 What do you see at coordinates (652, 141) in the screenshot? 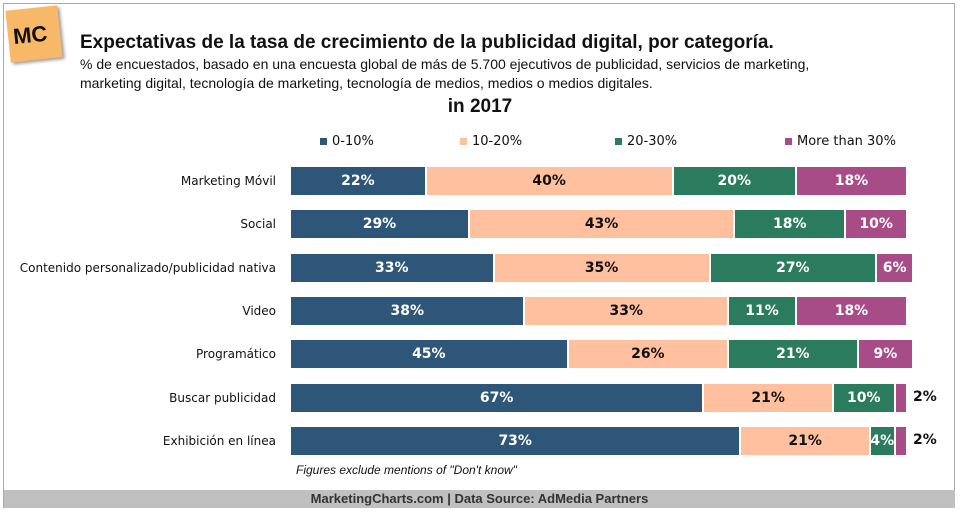
I see `legend-label: 20-30%` at bounding box center [652, 141].